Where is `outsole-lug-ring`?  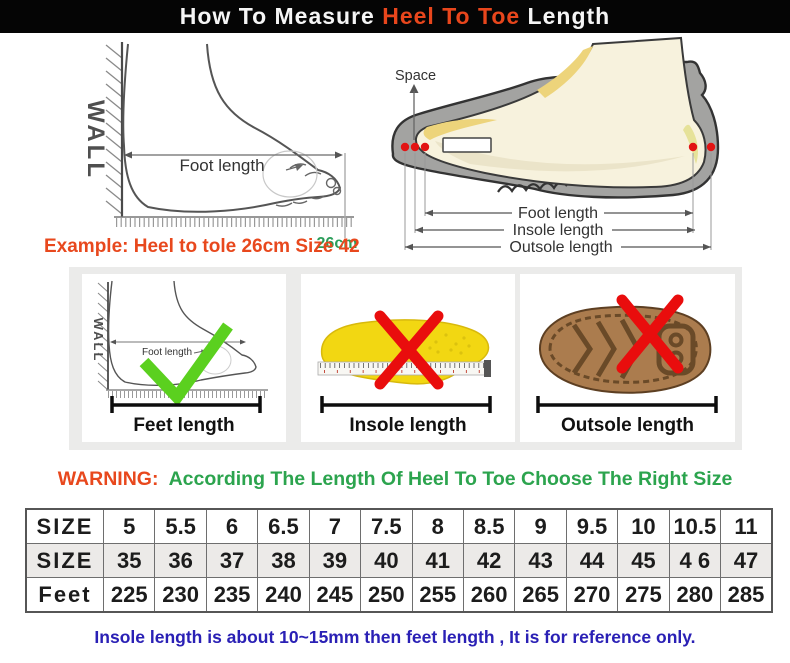
outsole-lug-ring is located at coordinates (622, 348).